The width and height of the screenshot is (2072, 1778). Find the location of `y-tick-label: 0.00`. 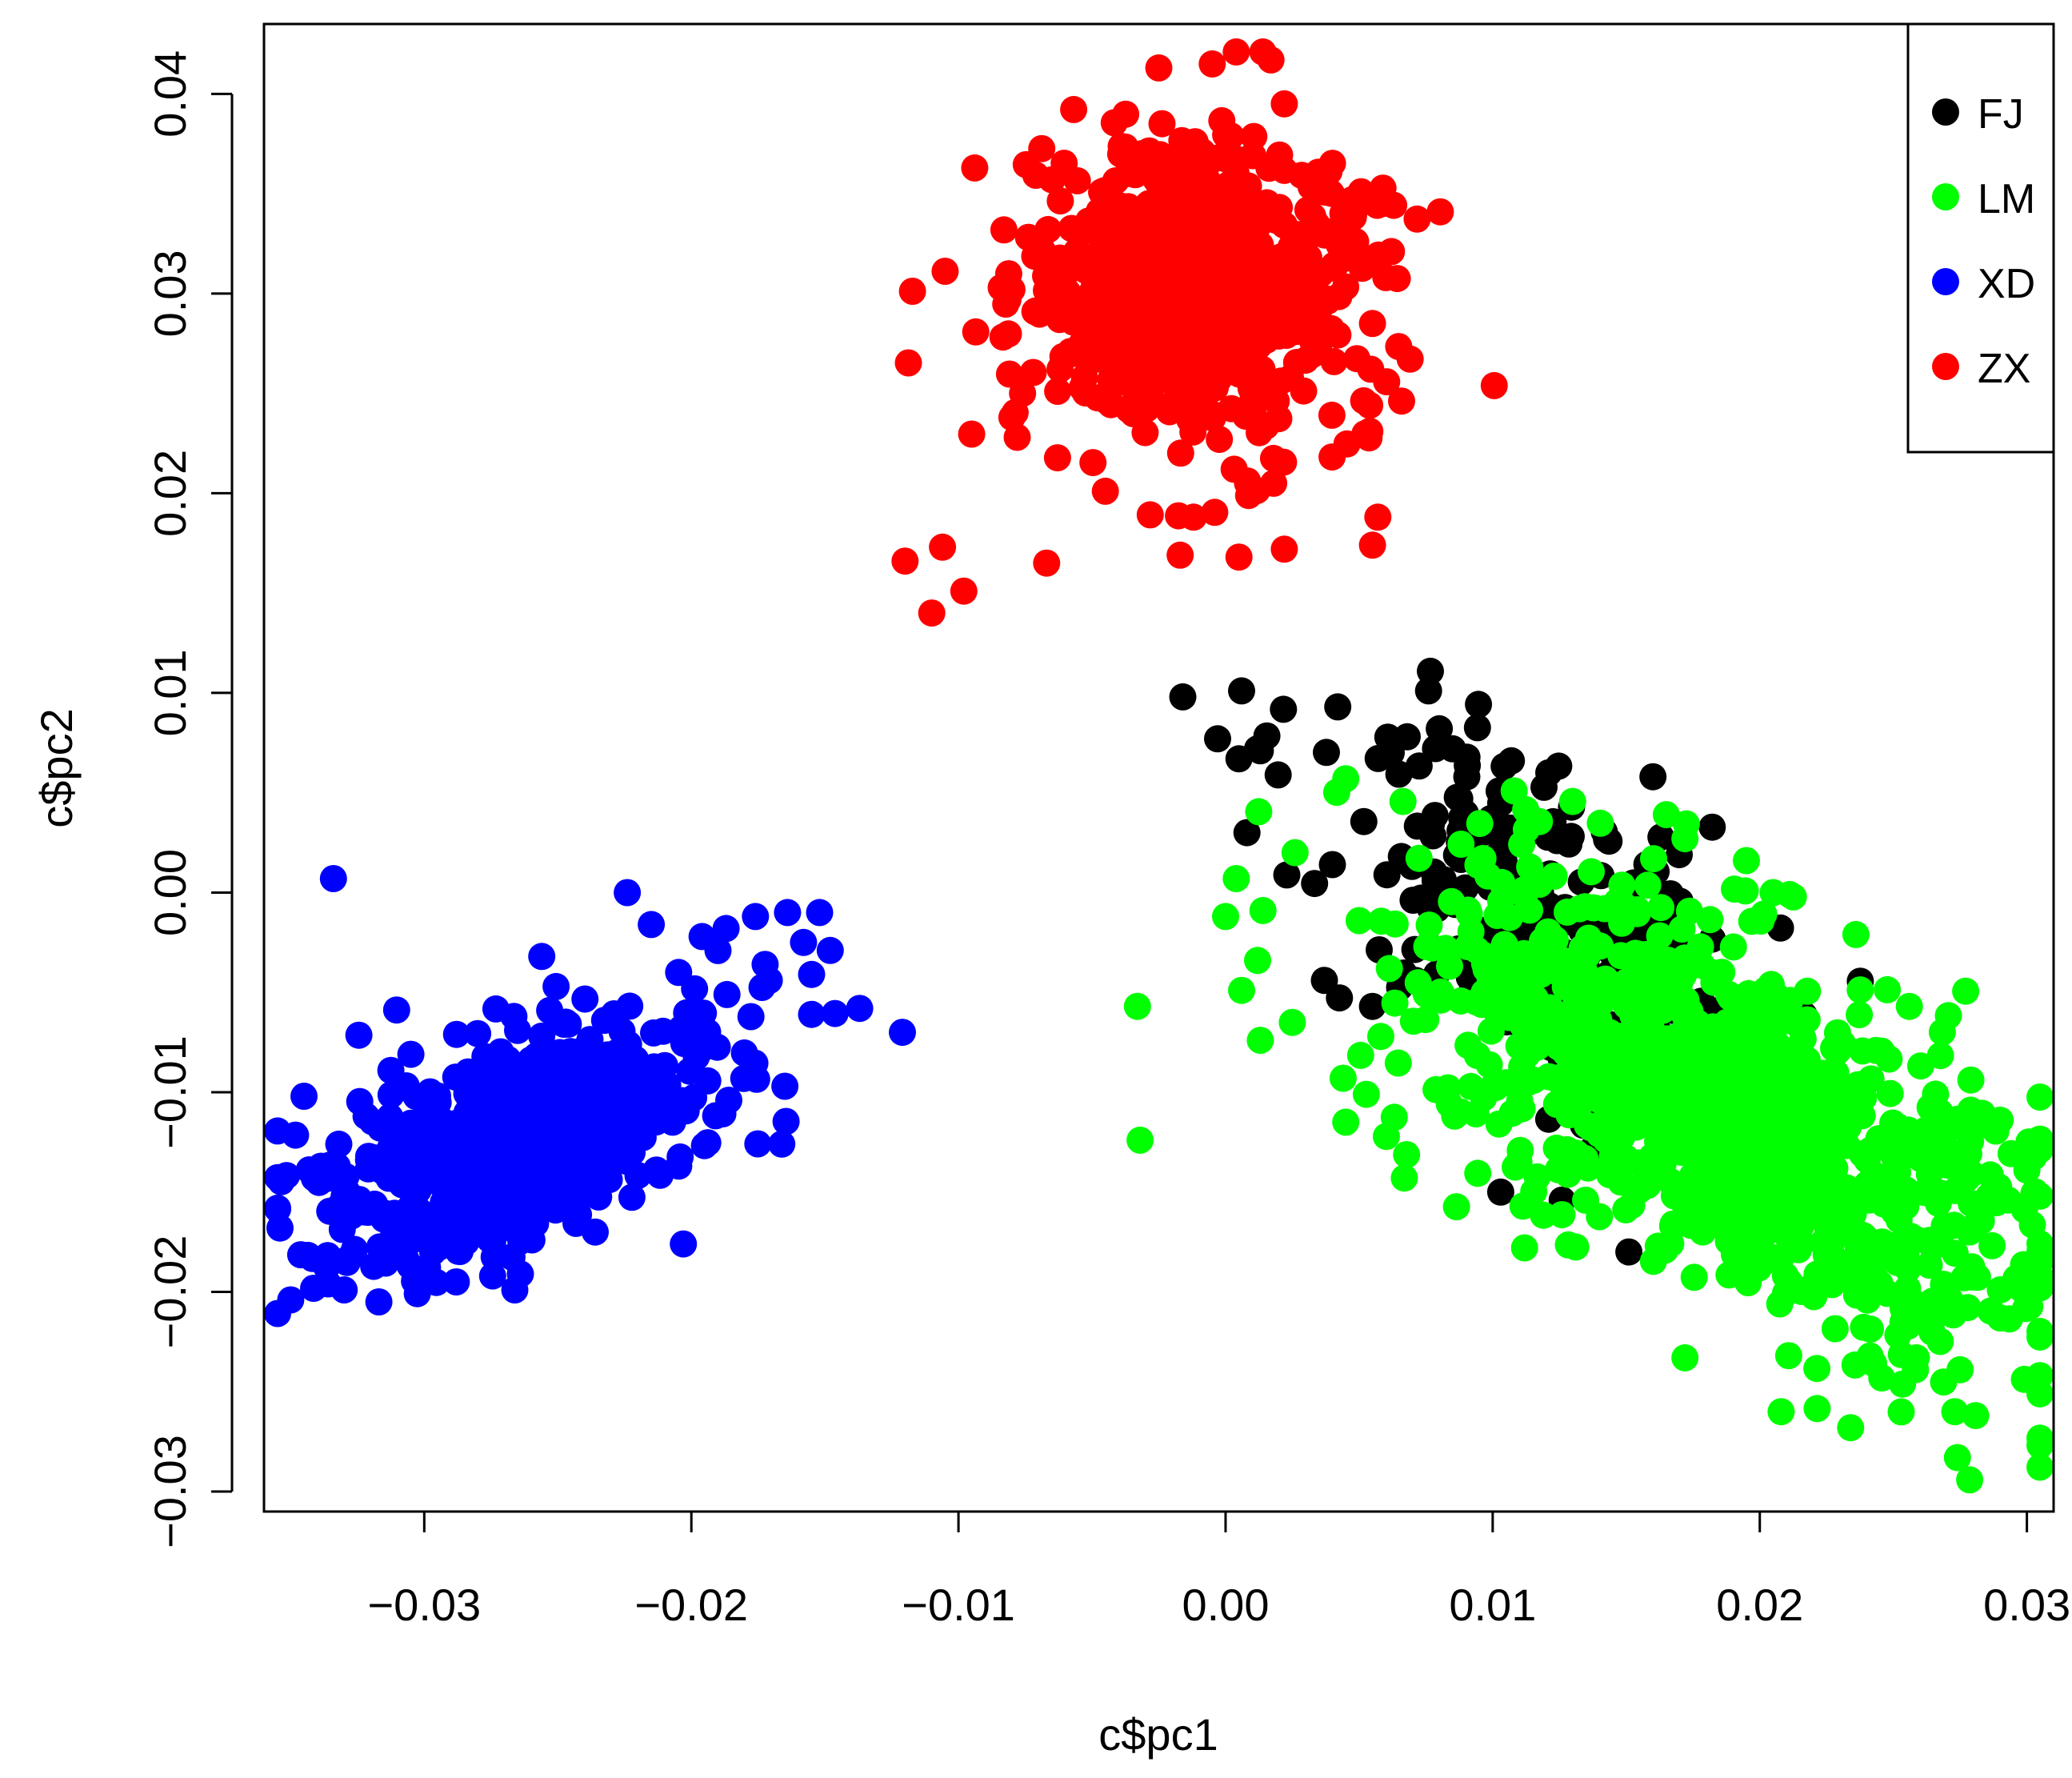

y-tick-label: 0.00 is located at coordinates (170, 892).